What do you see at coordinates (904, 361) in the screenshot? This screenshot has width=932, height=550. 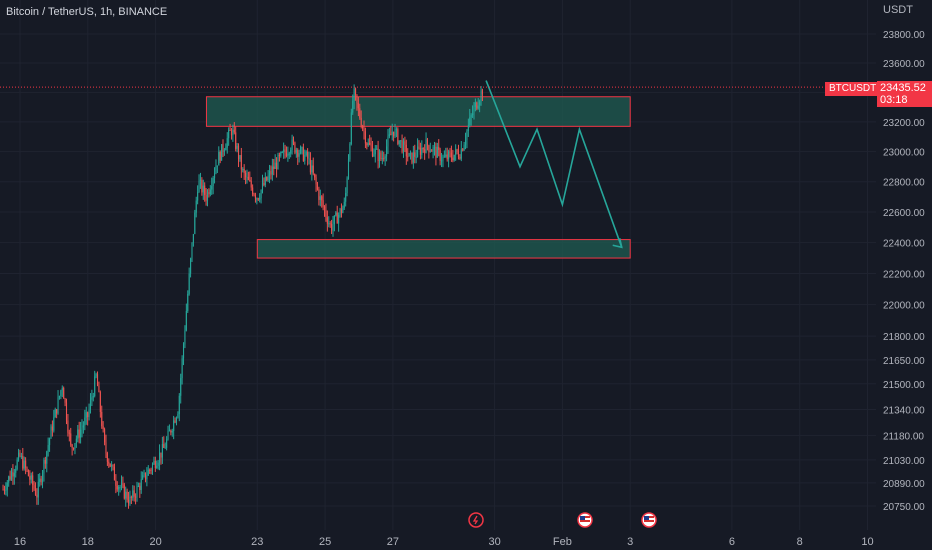 I see `y-tick-label: 21650.00` at bounding box center [904, 361].